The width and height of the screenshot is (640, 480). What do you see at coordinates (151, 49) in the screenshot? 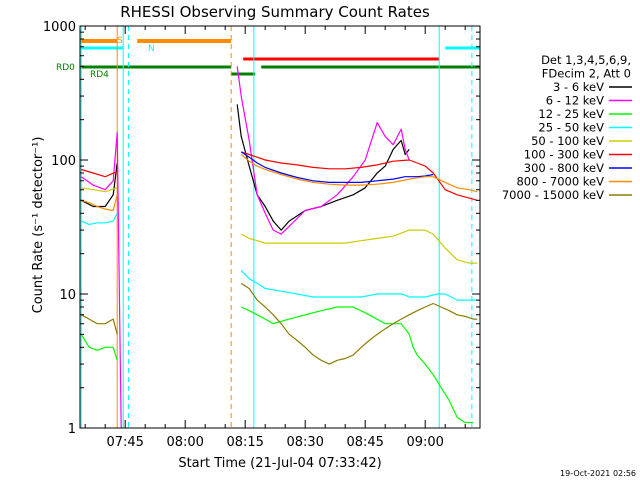
I see `flag-label-n: N` at bounding box center [151, 49].